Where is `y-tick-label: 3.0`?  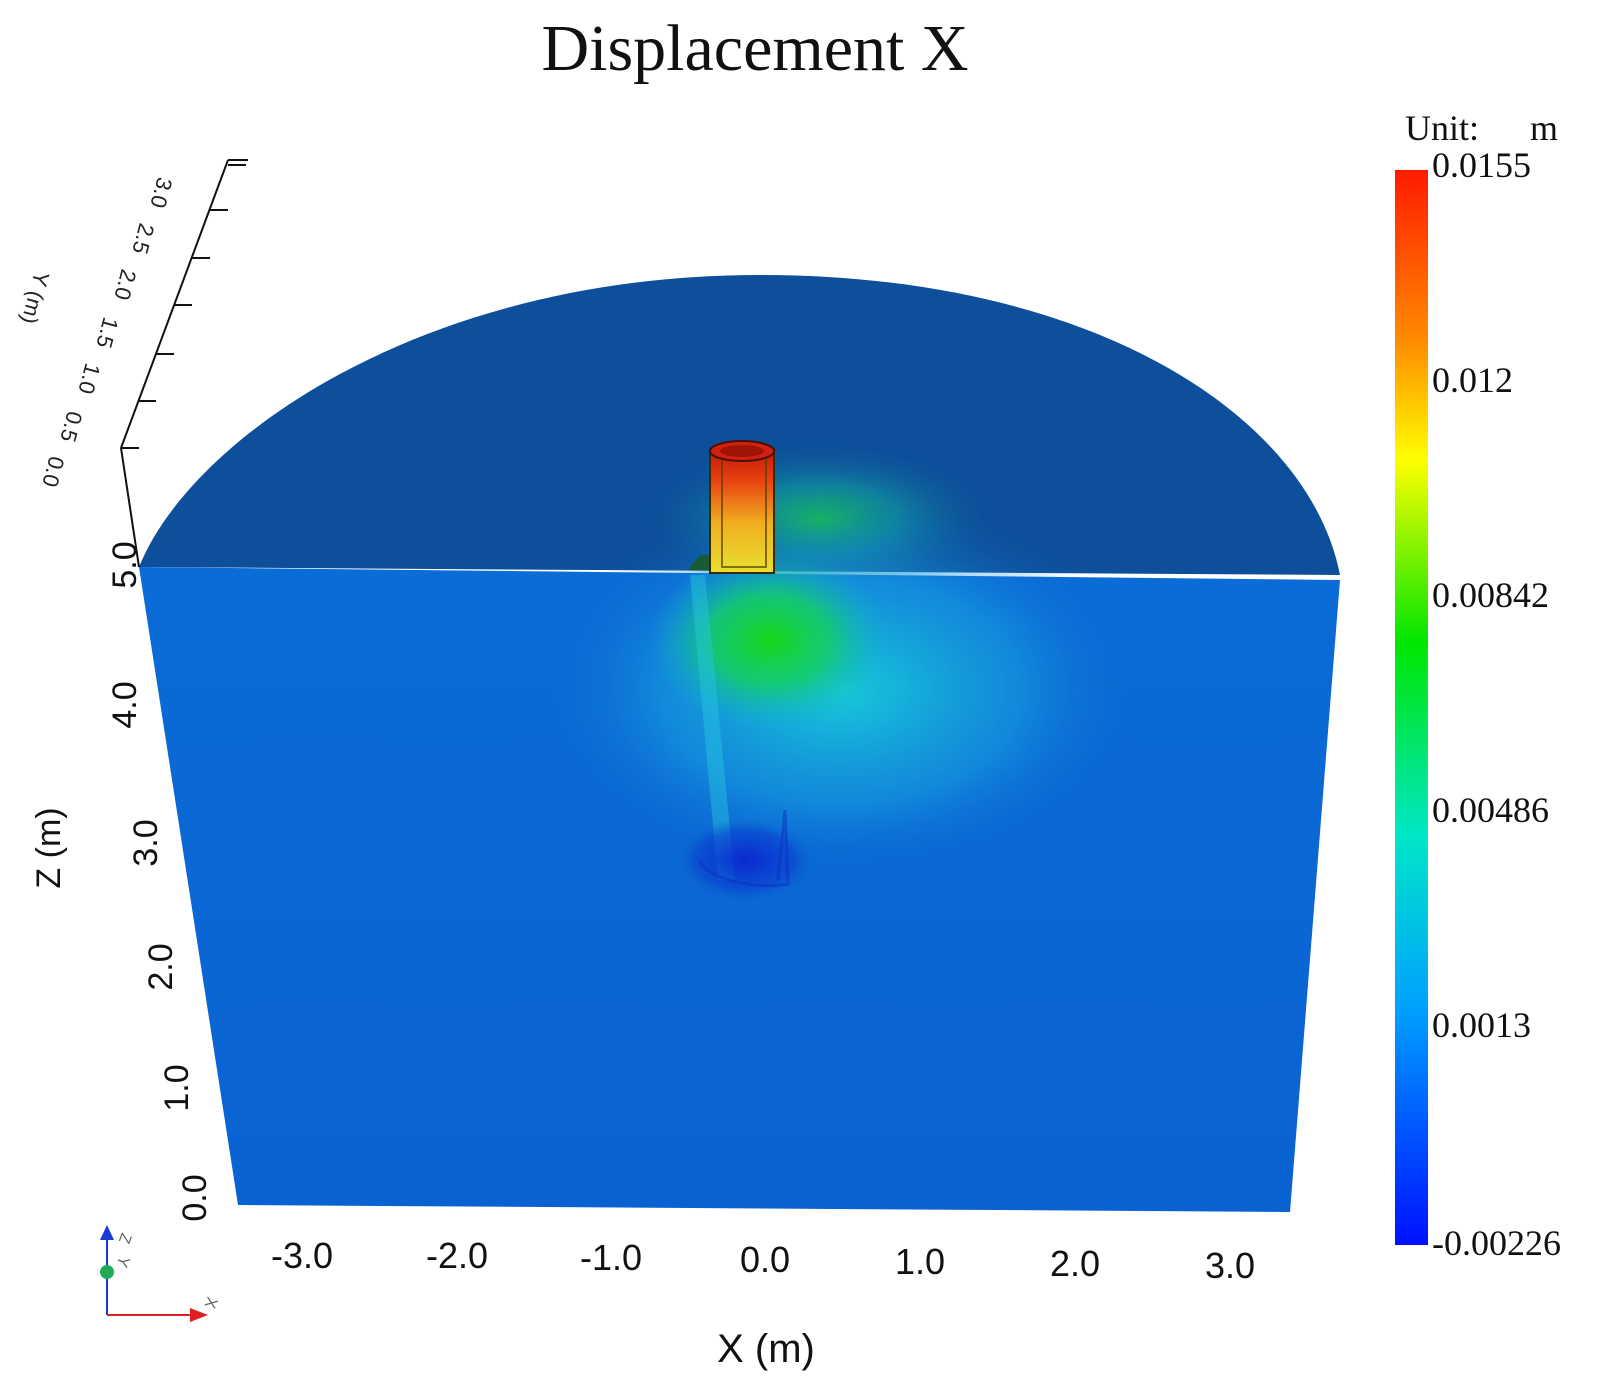 y-tick-label: 3.0 is located at coordinates (161, 193).